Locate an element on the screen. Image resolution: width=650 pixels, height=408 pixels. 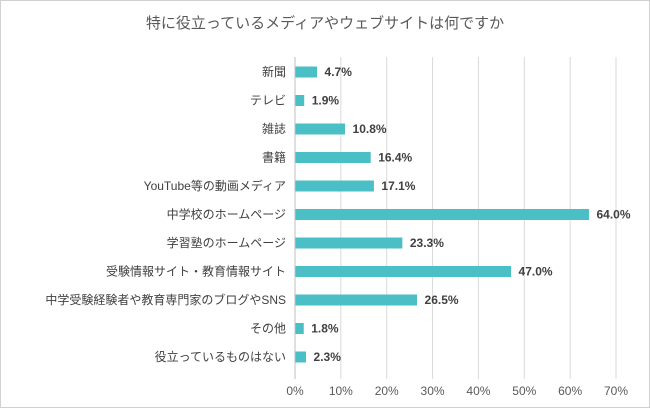
category-label: 受験情報サイト・教育情報サイト is located at coordinates (196, 271).